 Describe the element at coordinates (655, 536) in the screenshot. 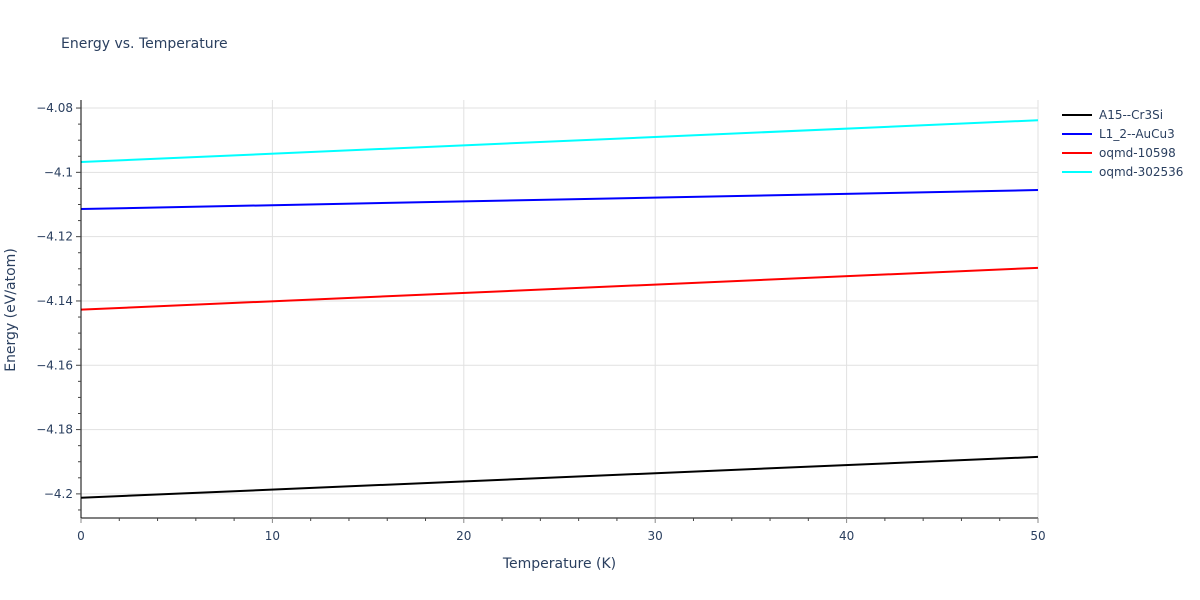

I see `x-tick-label: 30` at that location.